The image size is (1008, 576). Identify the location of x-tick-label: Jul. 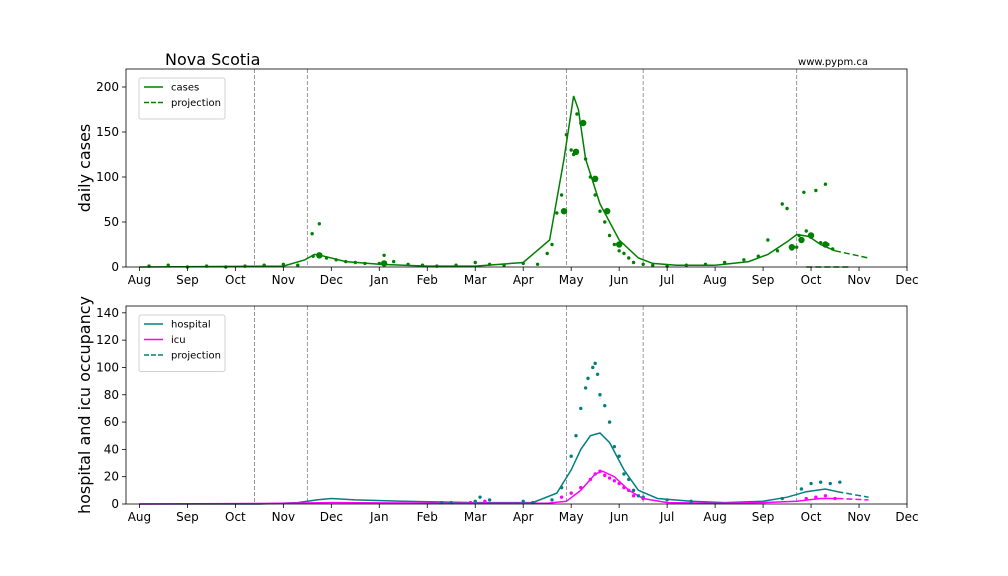
(666, 517).